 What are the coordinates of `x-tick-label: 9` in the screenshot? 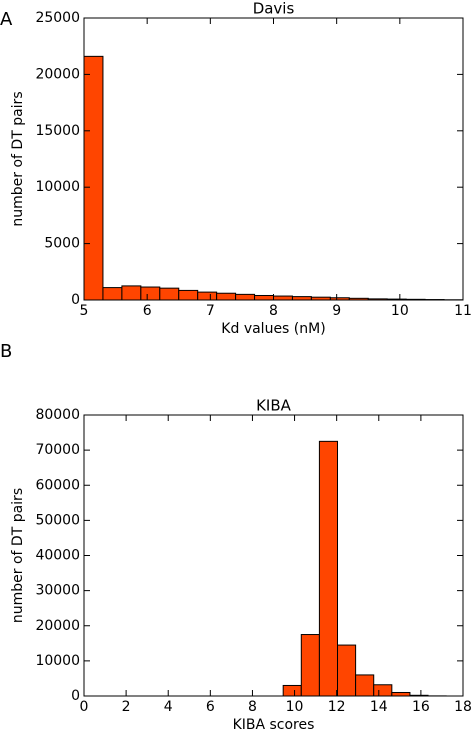 It's located at (336, 311).